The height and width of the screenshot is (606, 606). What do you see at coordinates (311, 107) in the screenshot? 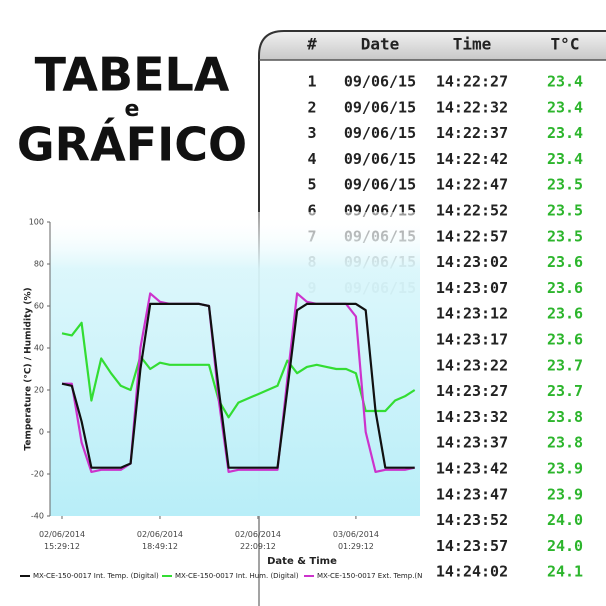
I see `table-cell: 2` at bounding box center [311, 107].